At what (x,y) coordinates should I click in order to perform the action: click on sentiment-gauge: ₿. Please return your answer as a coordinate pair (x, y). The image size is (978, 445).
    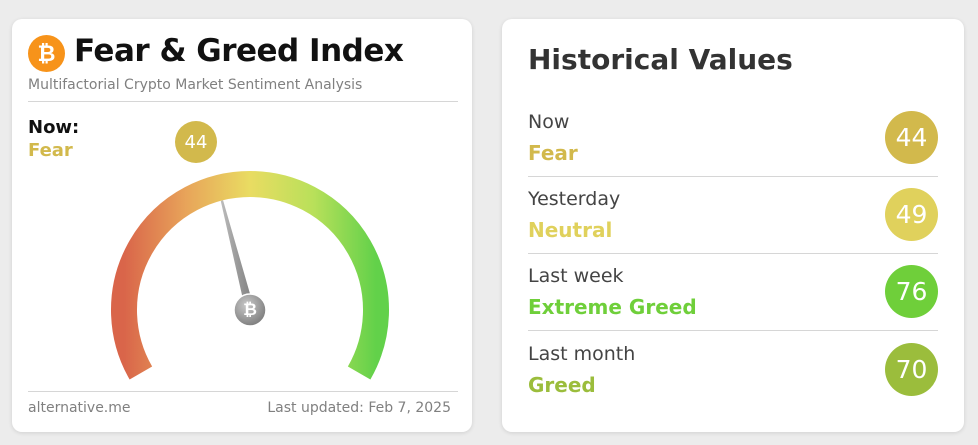
    Looking at the image, I should click on (250, 275).